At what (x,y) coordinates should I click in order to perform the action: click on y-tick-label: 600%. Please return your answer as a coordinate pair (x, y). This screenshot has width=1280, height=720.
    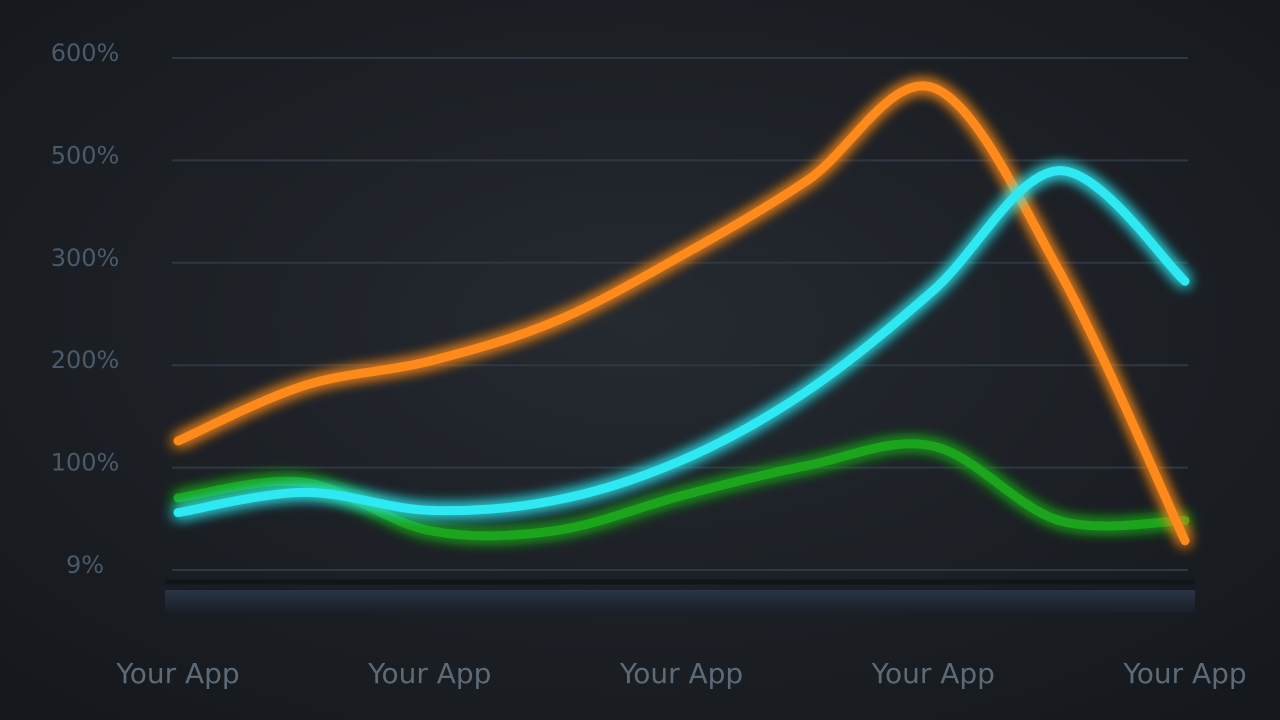
    Looking at the image, I should click on (85, 53).